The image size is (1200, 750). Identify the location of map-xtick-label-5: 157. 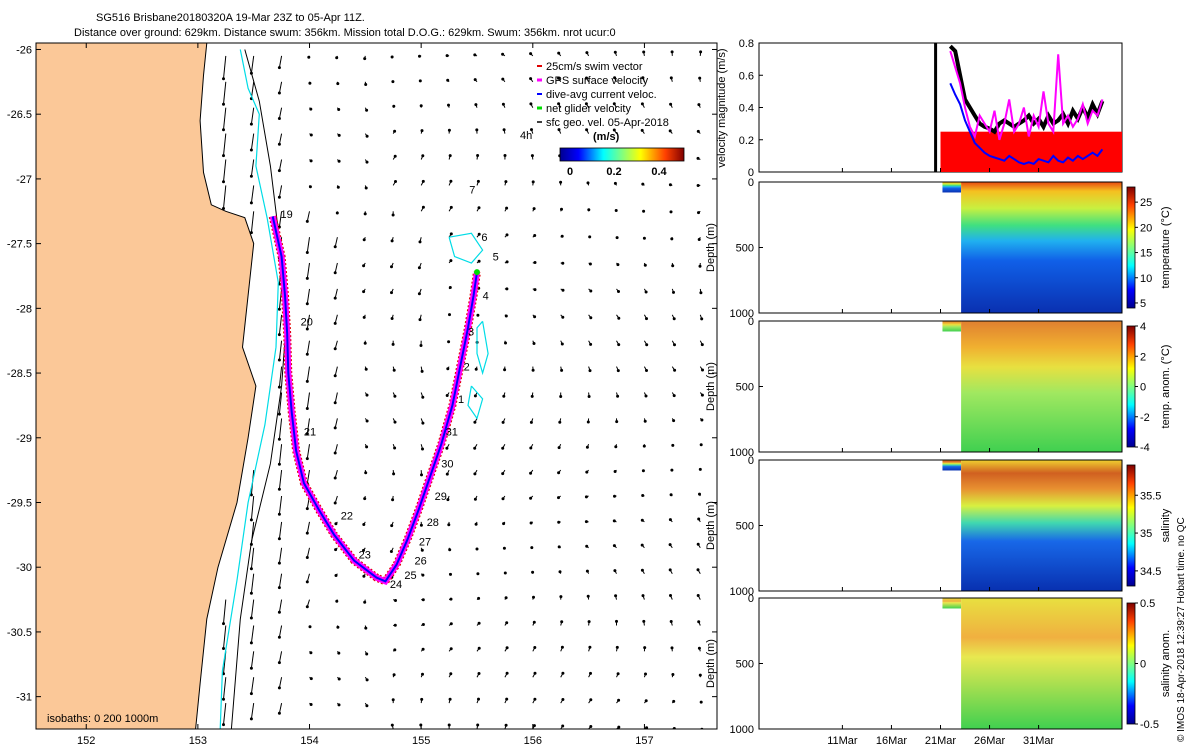
(644, 741).